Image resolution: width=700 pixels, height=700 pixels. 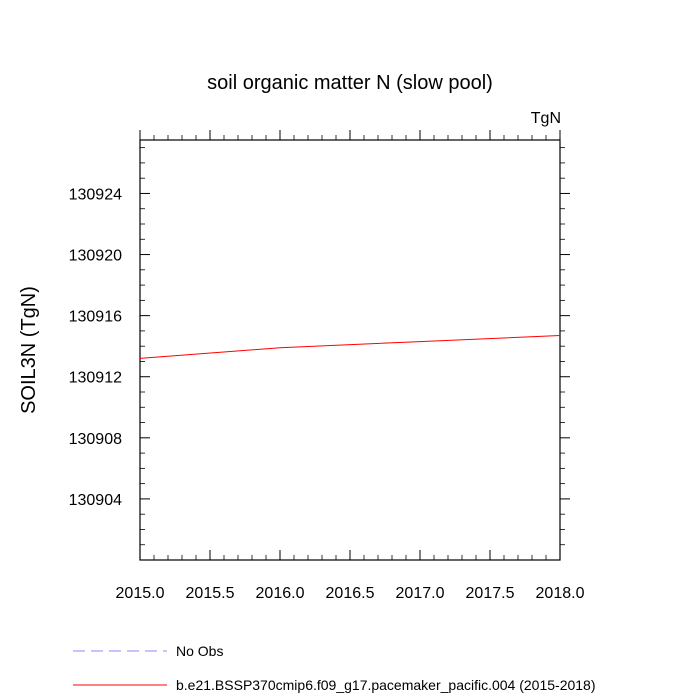 I want to click on x-tick-label: 2015.0, so click(x=140, y=593).